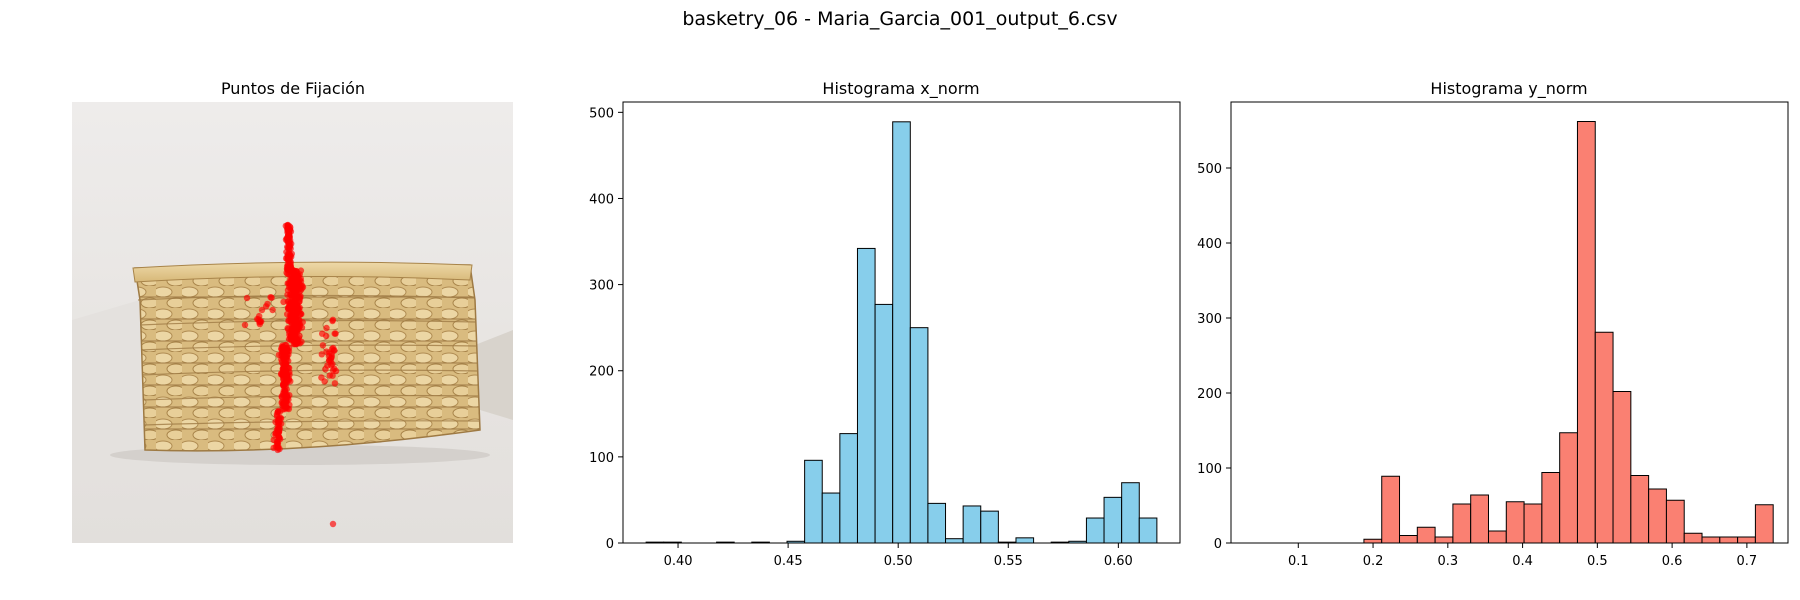  Describe the element at coordinates (601, 199) in the screenshot. I see `y-tick-label: 400` at that location.